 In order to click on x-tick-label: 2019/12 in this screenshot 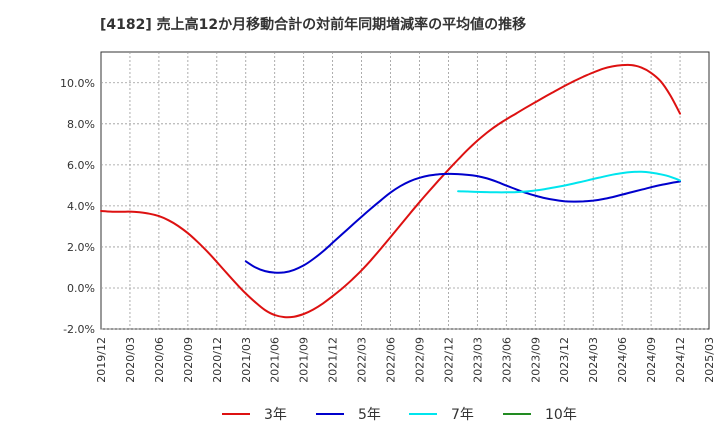, I will do `click(101, 360)`.